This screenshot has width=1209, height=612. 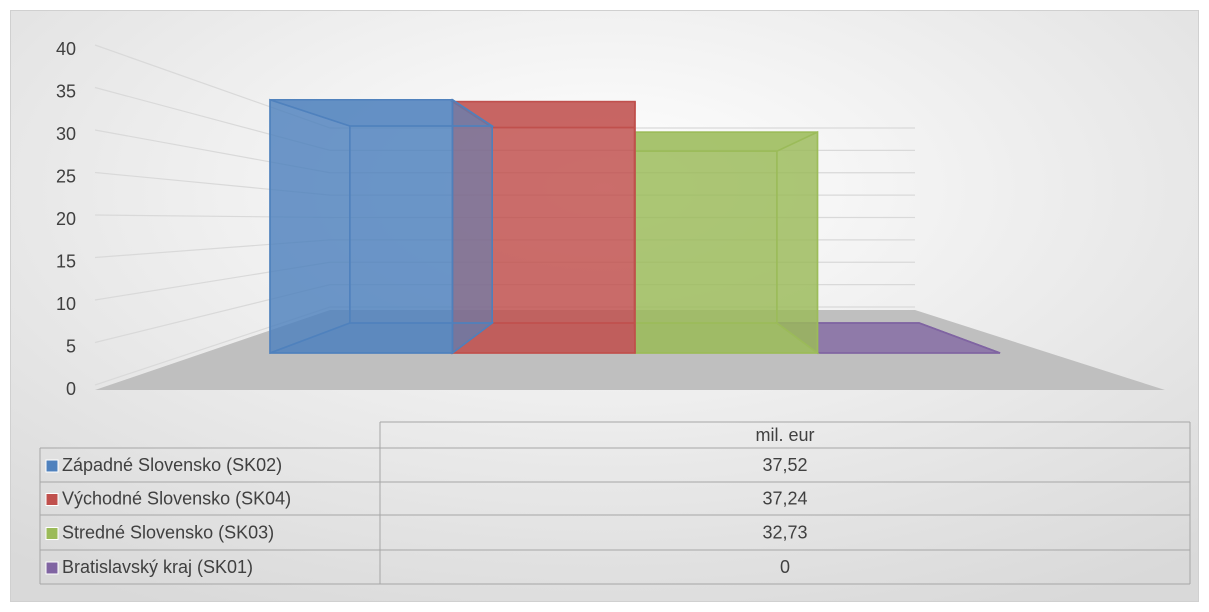 I want to click on y-tick-label: 25, so click(x=66, y=176).